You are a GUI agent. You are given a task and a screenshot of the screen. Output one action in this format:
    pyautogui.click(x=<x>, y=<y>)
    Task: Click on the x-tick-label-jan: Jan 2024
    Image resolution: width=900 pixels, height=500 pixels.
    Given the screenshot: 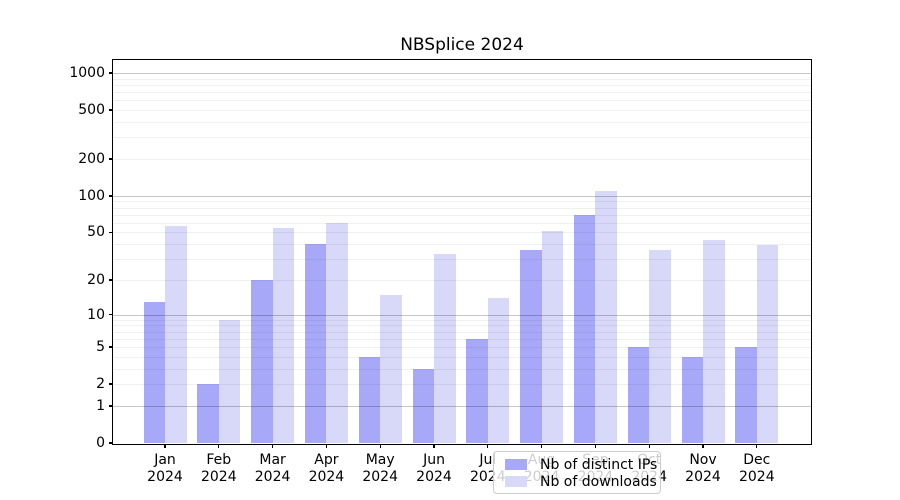 What is the action you would take?
    pyautogui.click(x=165, y=468)
    